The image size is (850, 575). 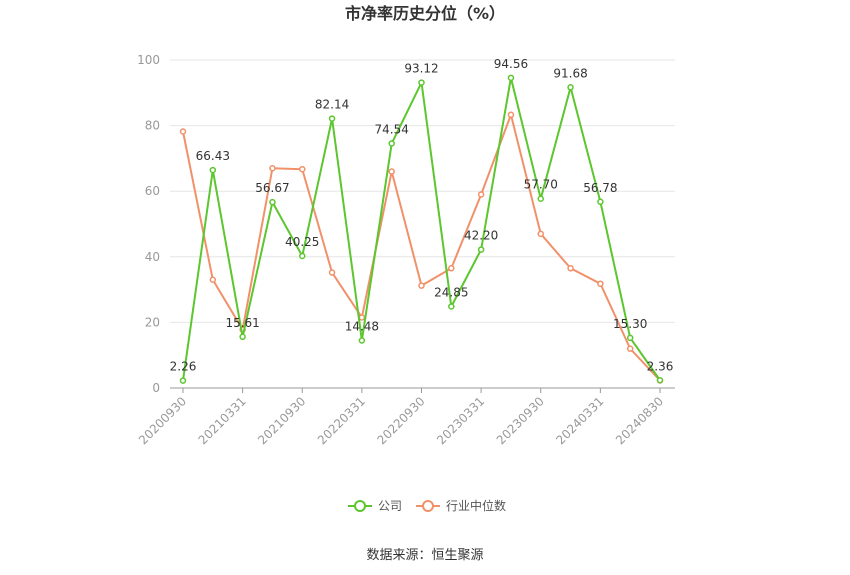 What do you see at coordinates (272, 188) in the screenshot?
I see `data-label: 56.67` at bounding box center [272, 188].